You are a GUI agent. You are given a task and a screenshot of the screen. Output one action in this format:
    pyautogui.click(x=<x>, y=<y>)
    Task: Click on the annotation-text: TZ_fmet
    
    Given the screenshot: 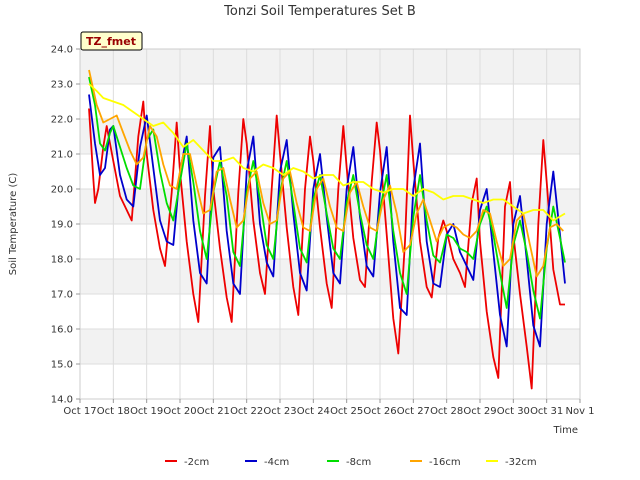 What is the action you would take?
    pyautogui.click(x=111, y=41)
    